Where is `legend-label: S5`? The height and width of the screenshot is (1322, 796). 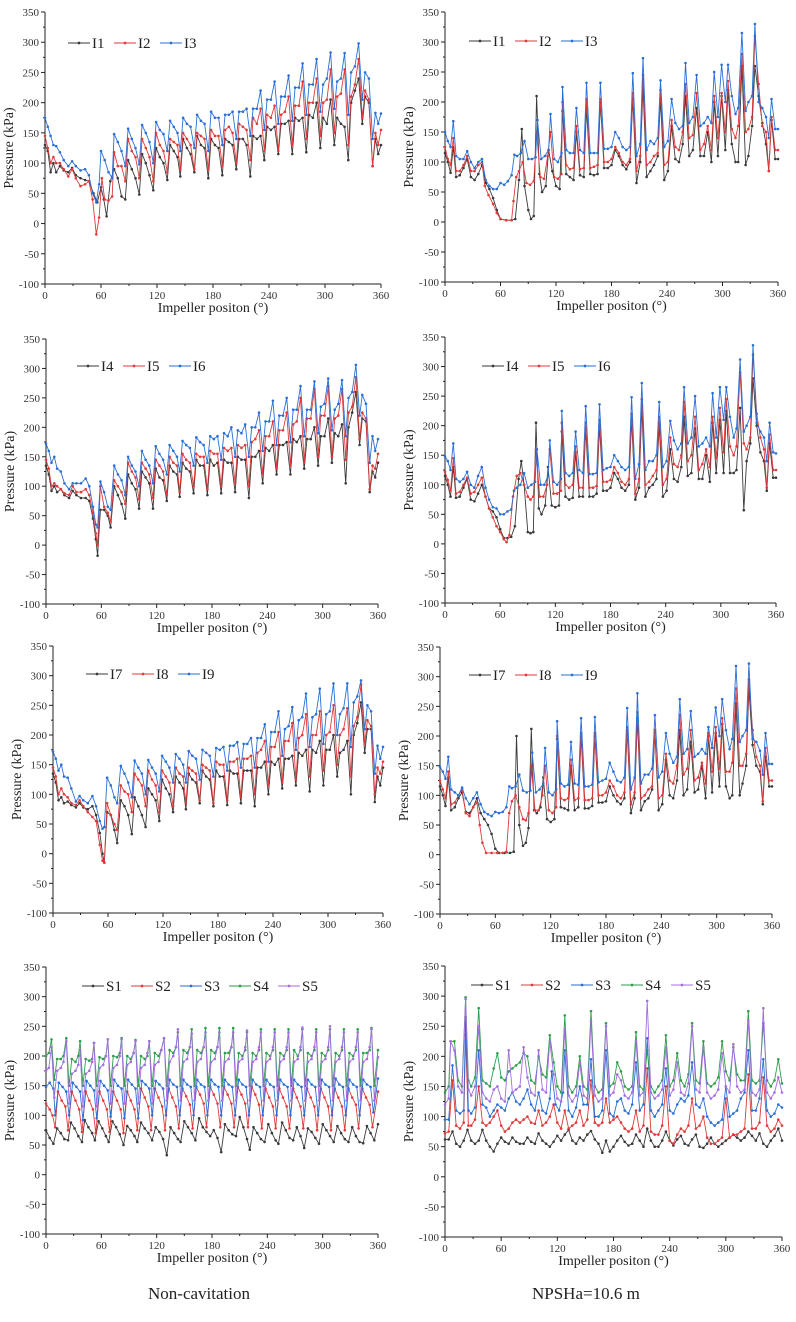 legend-label: S5 is located at coordinates (310, 987).